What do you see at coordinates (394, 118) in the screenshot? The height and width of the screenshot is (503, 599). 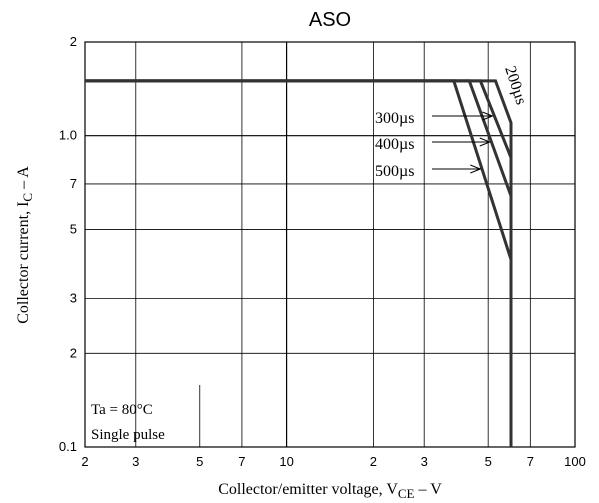 I see `label-300us: 300µs` at bounding box center [394, 118].